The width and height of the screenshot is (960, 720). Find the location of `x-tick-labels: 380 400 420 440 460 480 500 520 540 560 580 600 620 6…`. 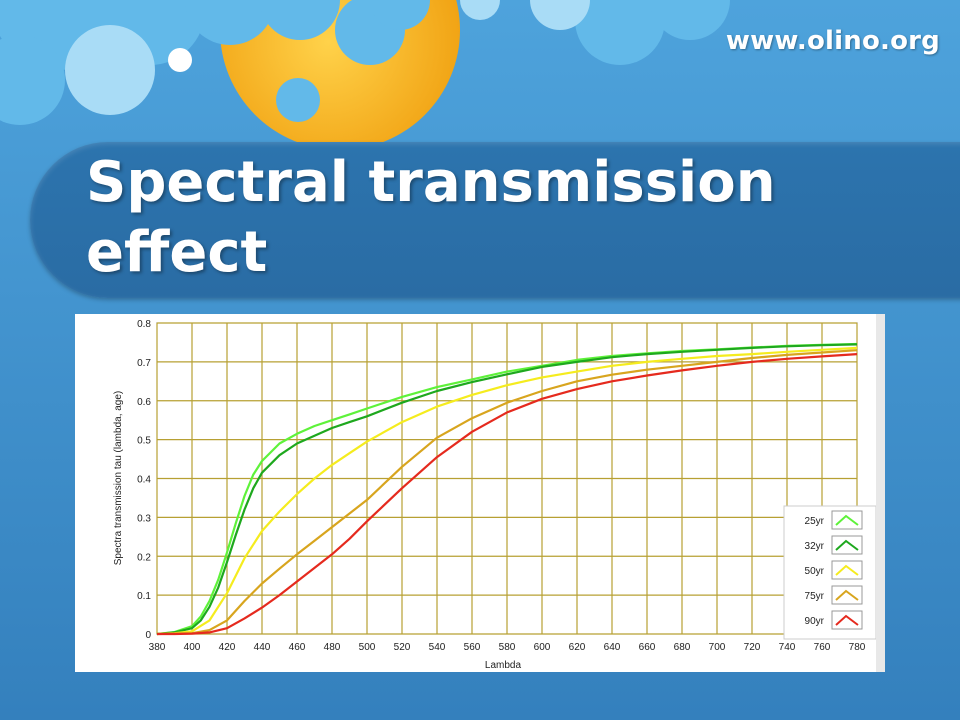

x-tick-labels: 380 400 420 440 460 480 500 520 540 560 580 600 620 6… is located at coordinates (507, 647).